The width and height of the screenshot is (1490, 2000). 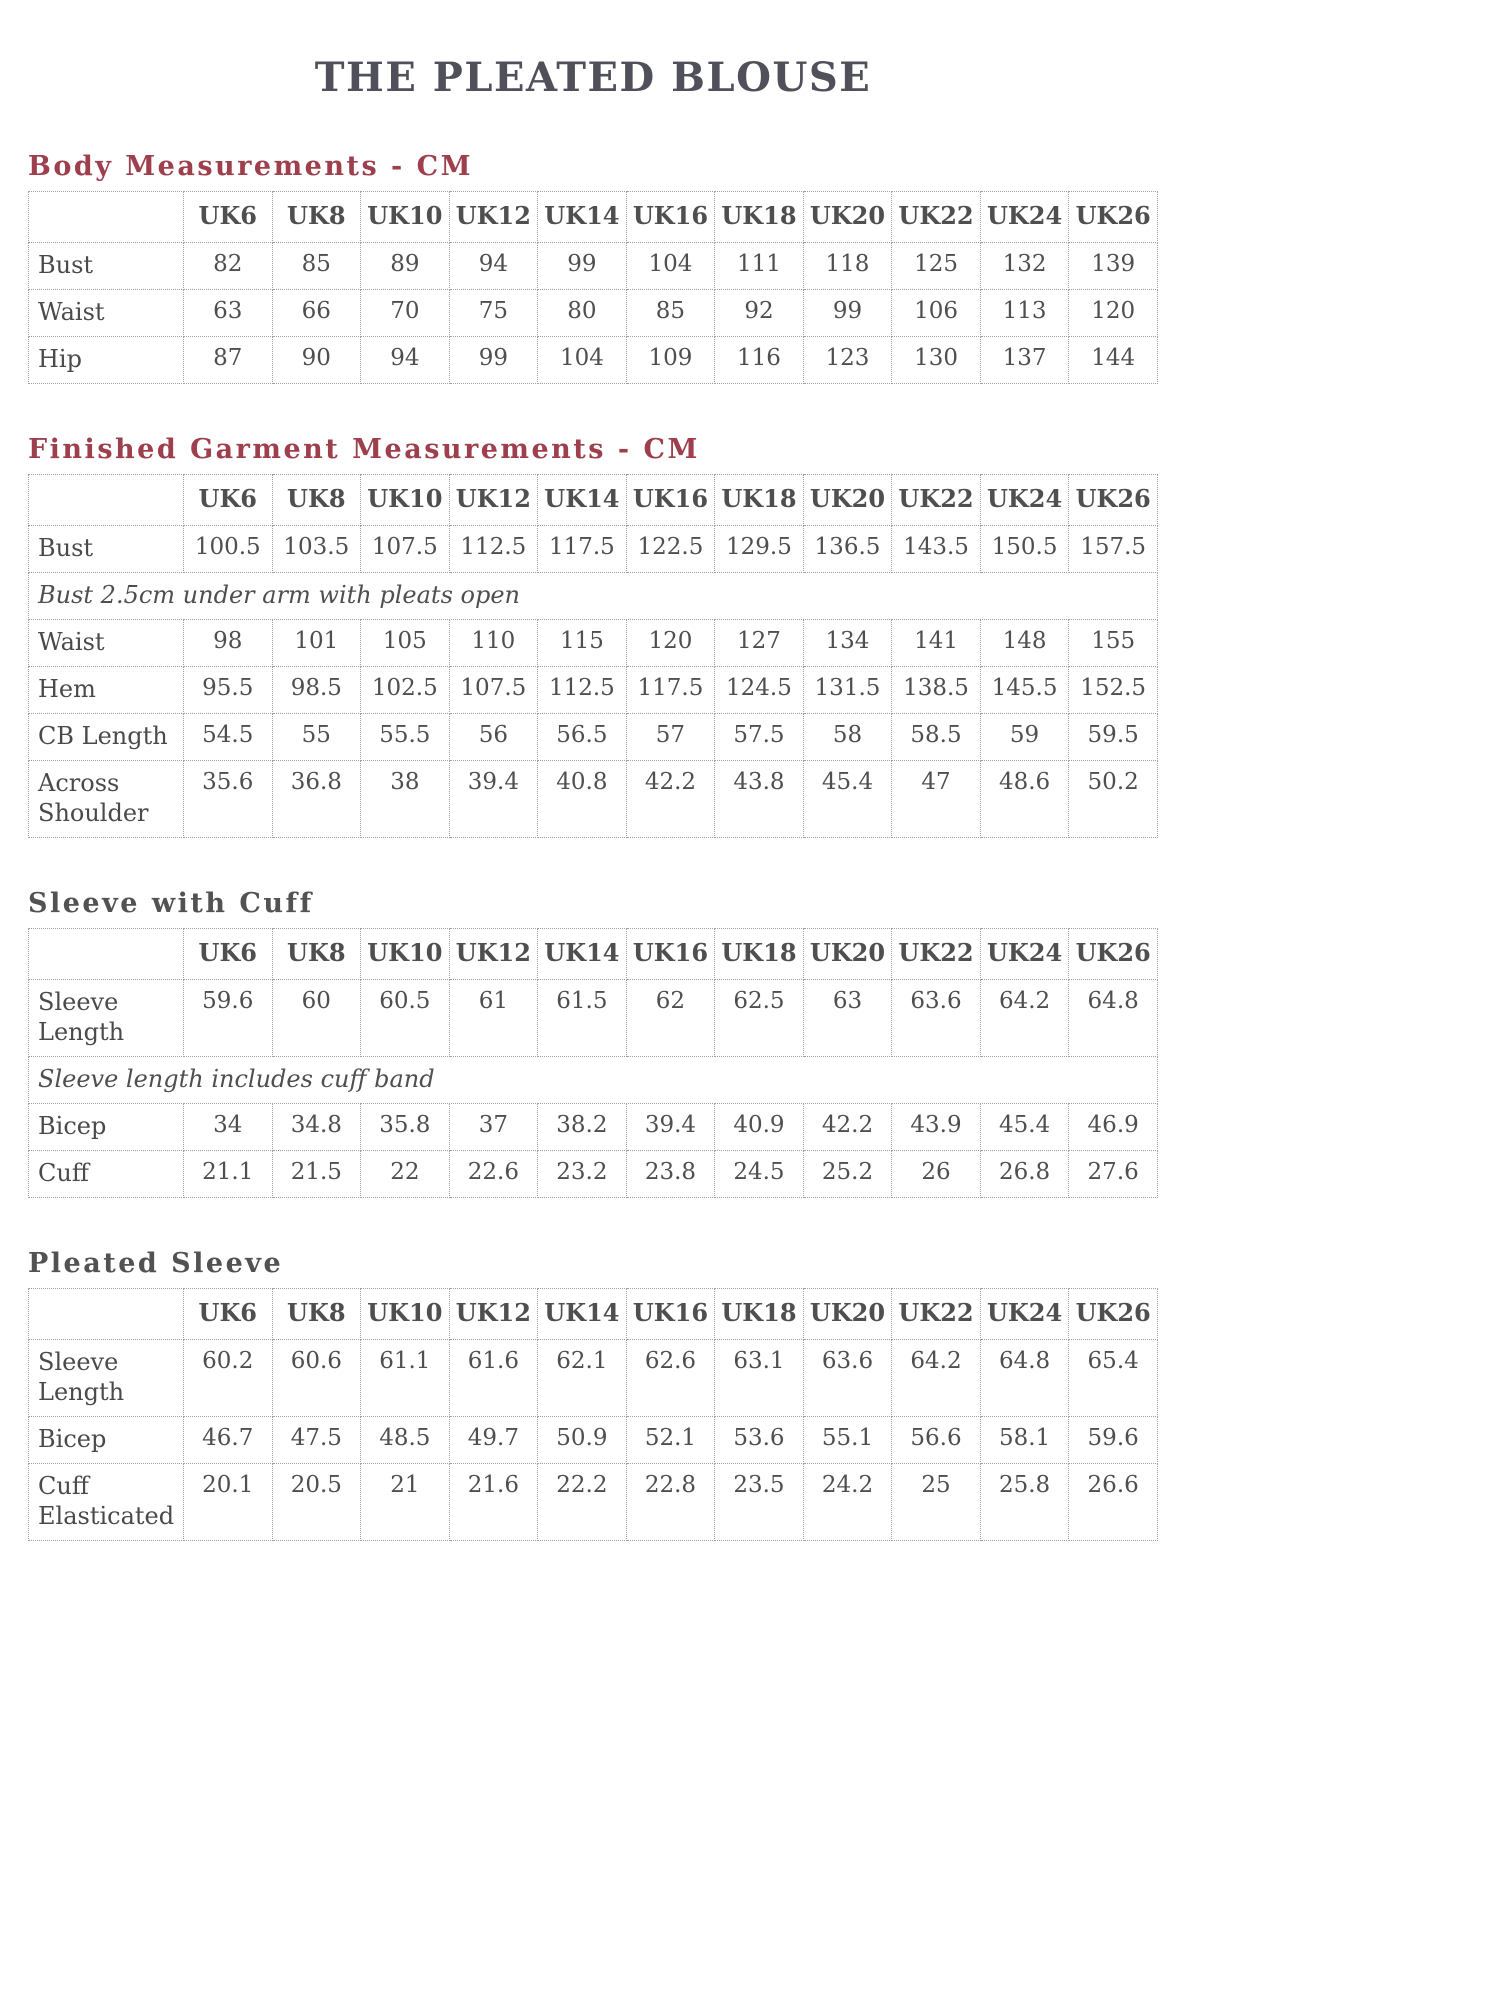 I want to click on measurement-value: 47, so click(x=936, y=799).